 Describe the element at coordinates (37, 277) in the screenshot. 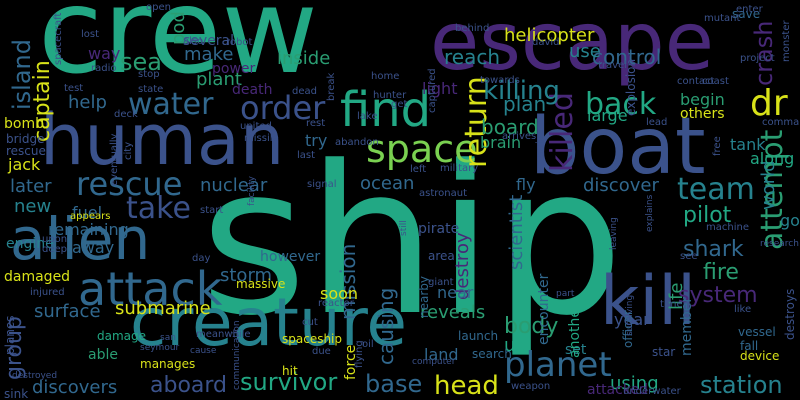

I see `word-damaged: damaged` at that location.